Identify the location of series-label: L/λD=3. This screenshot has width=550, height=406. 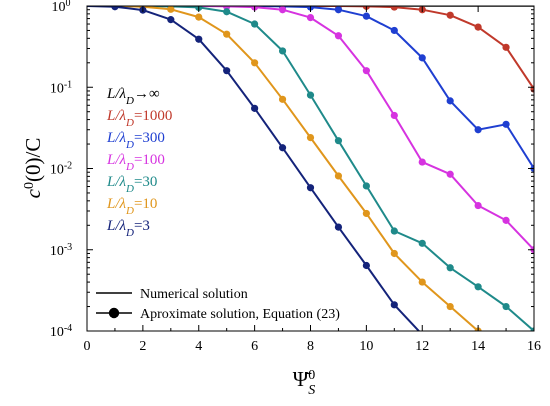
(128, 228).